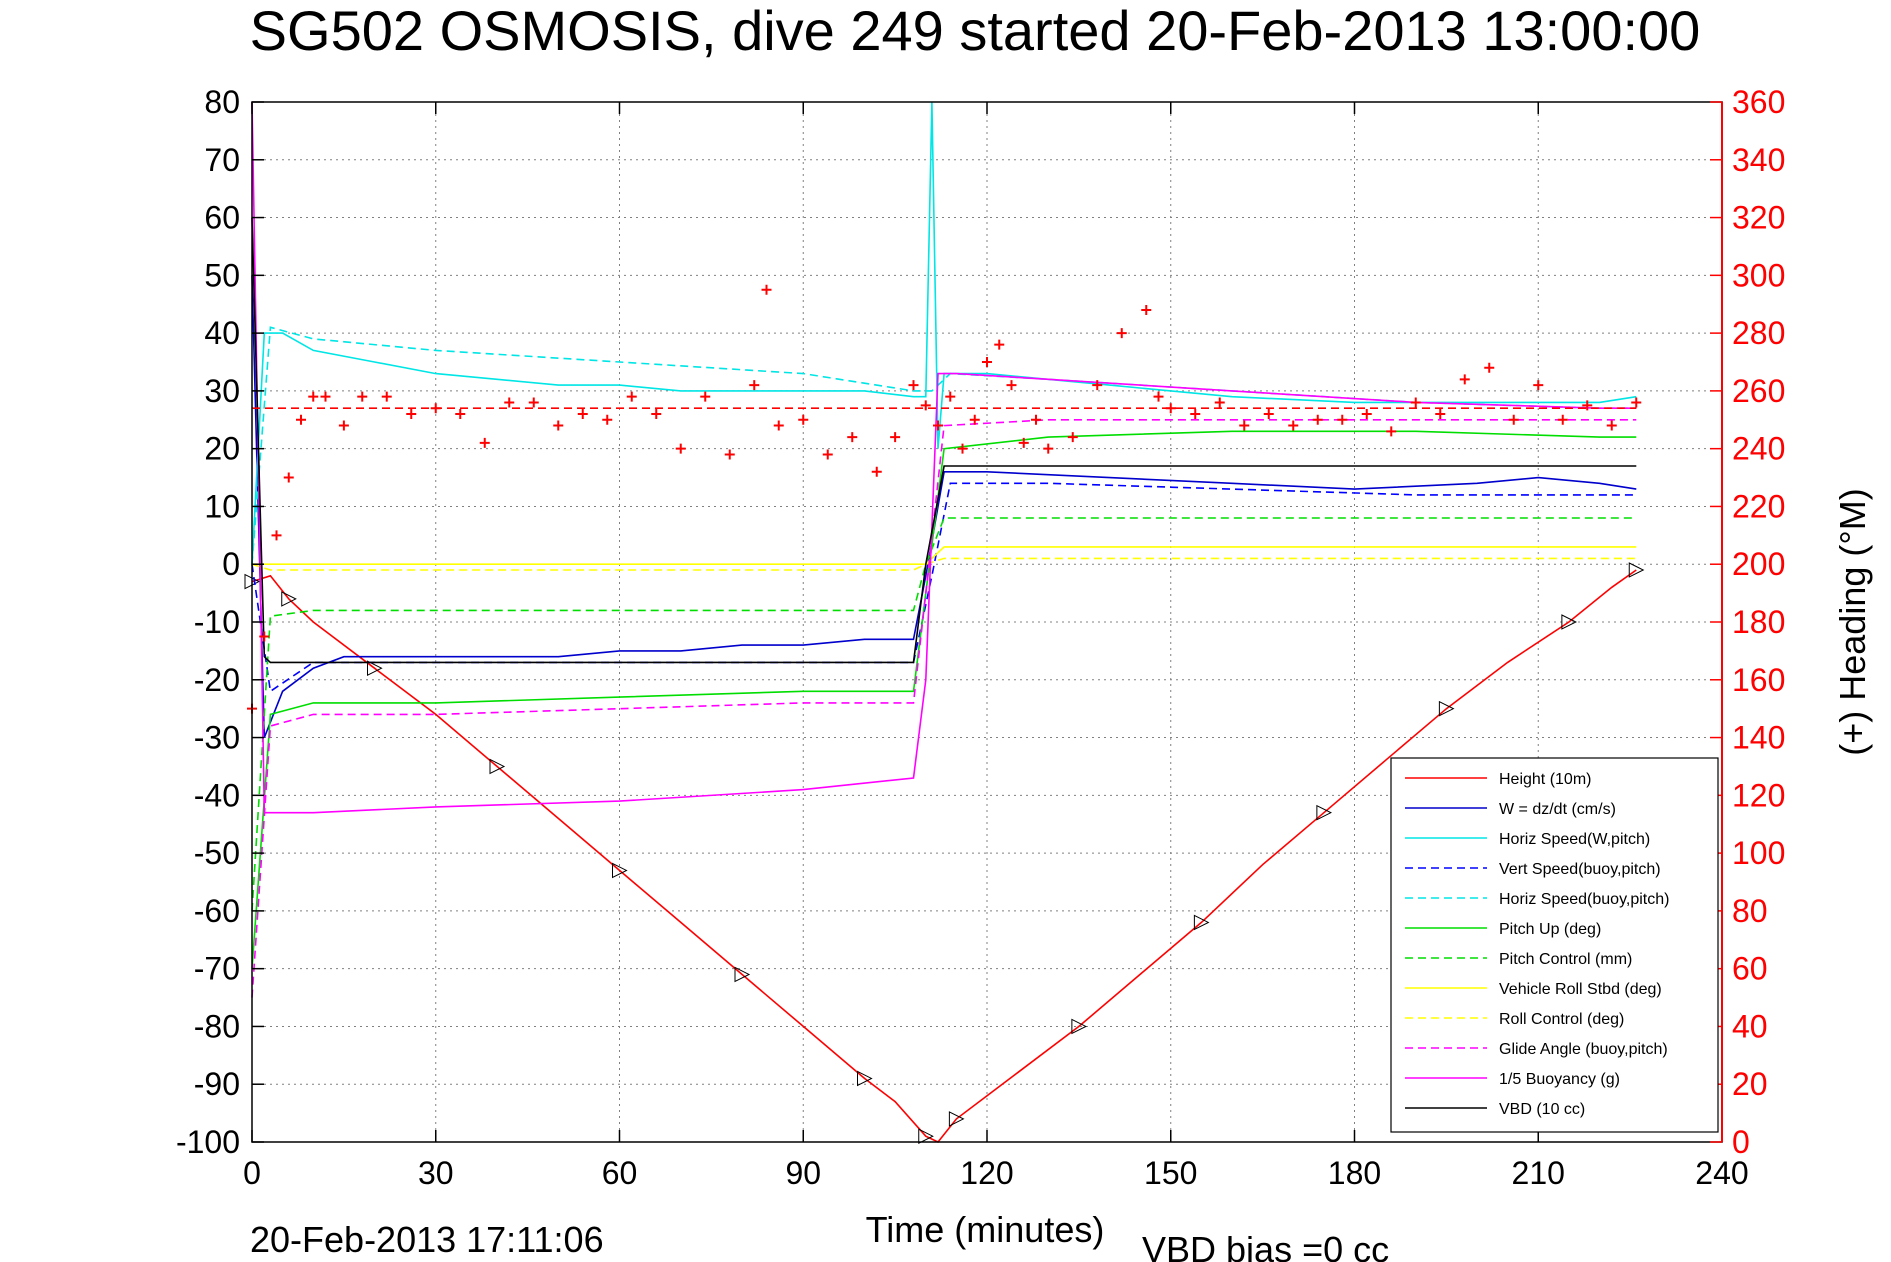 Image resolution: width=1891 pixels, height=1262 pixels. Describe the element at coordinates (1550, 929) in the screenshot. I see `legend-label: Pitch Up (deg)` at that location.